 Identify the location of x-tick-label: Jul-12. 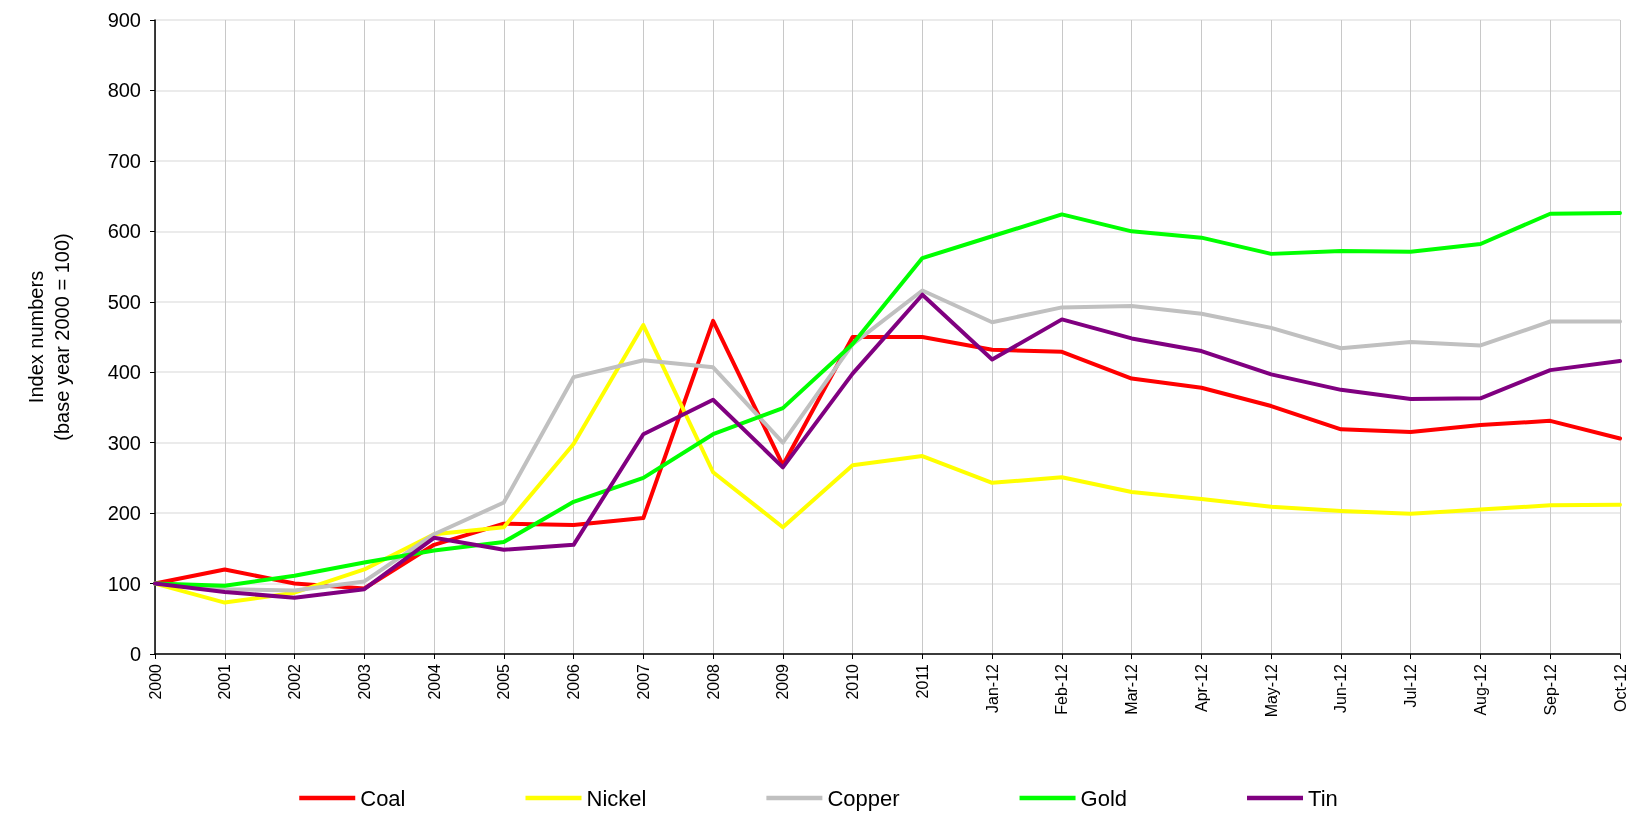
(1411, 685).